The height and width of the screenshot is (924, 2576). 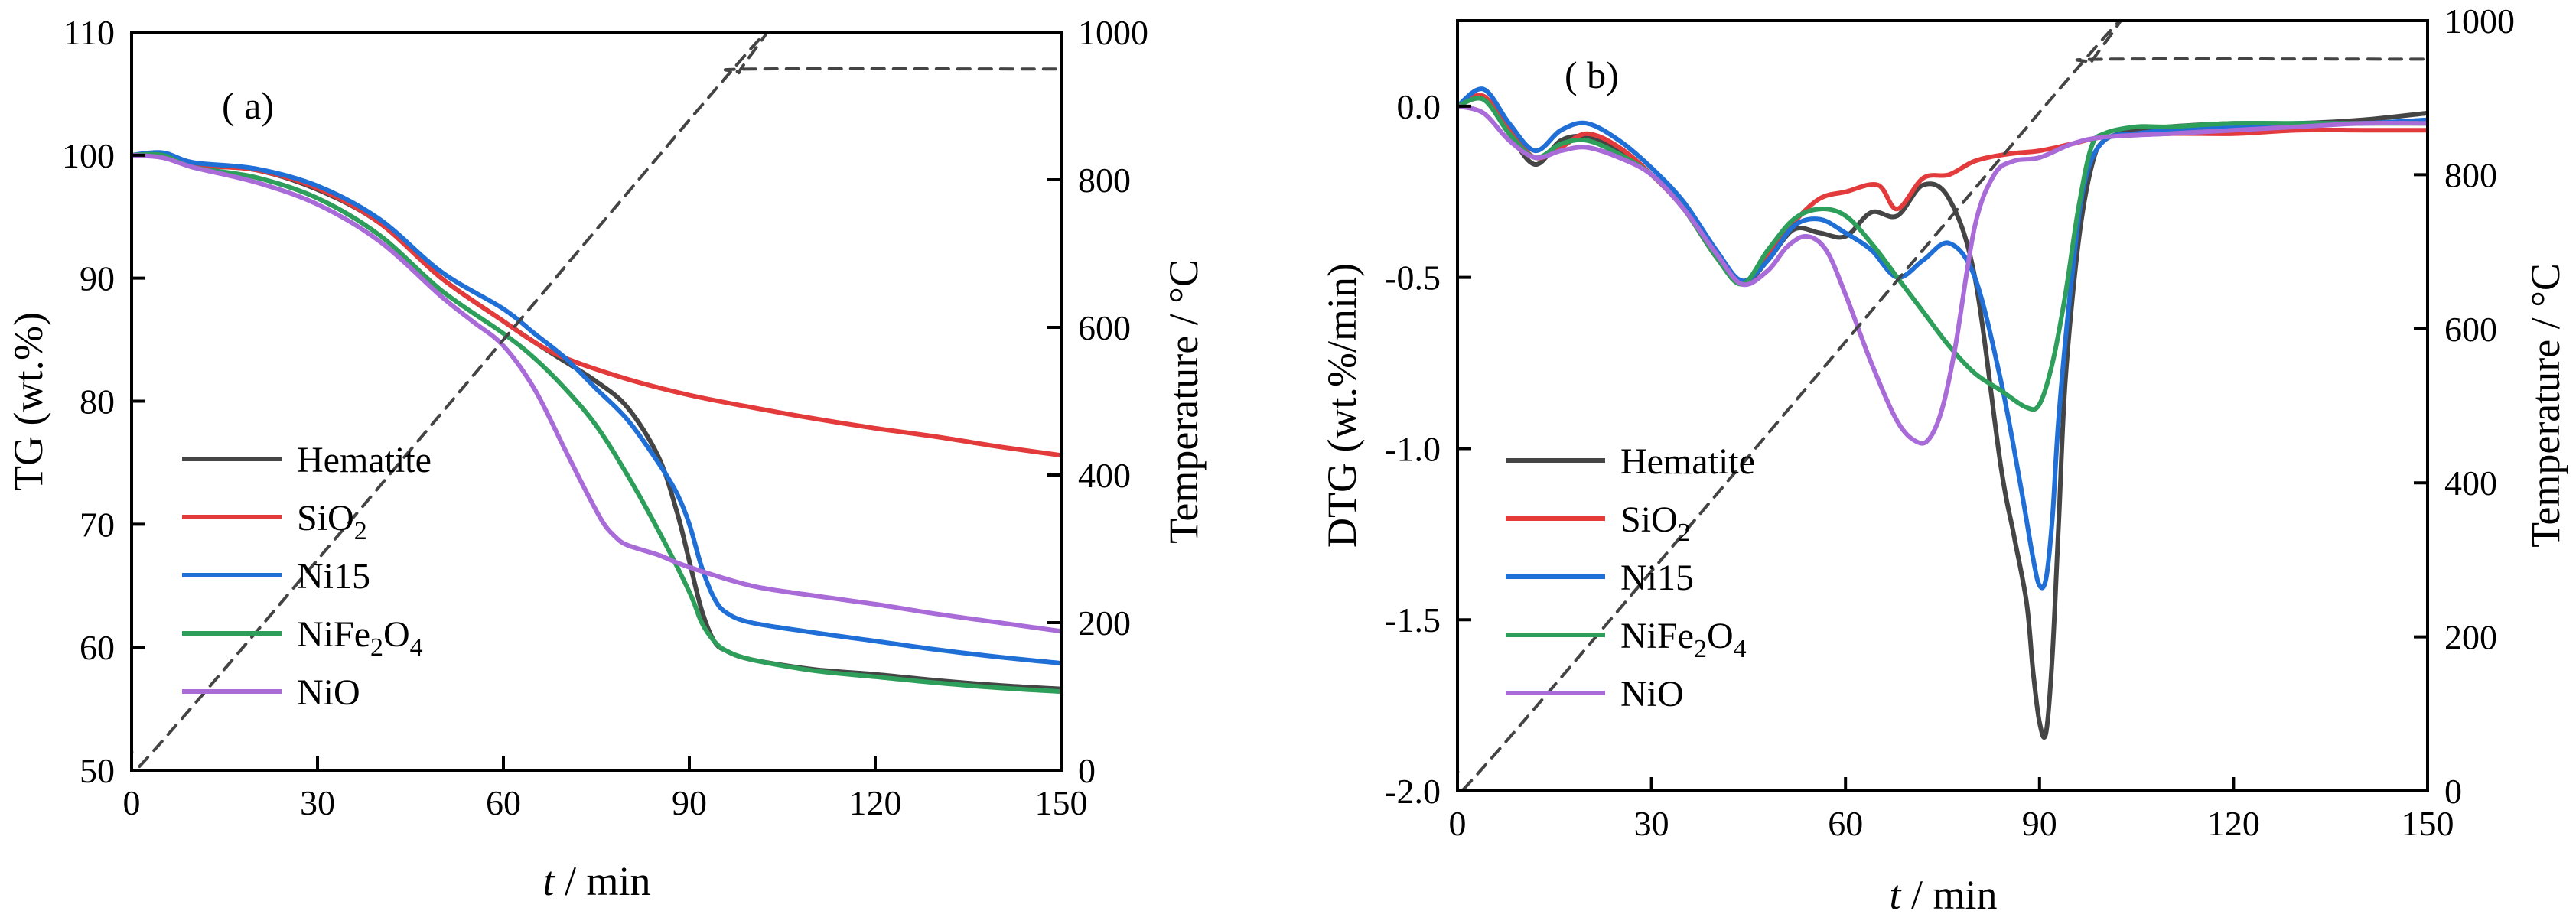 I want to click on panel-a-x-ticks: 0 30 60 90 120 150, so click(x=606, y=789).